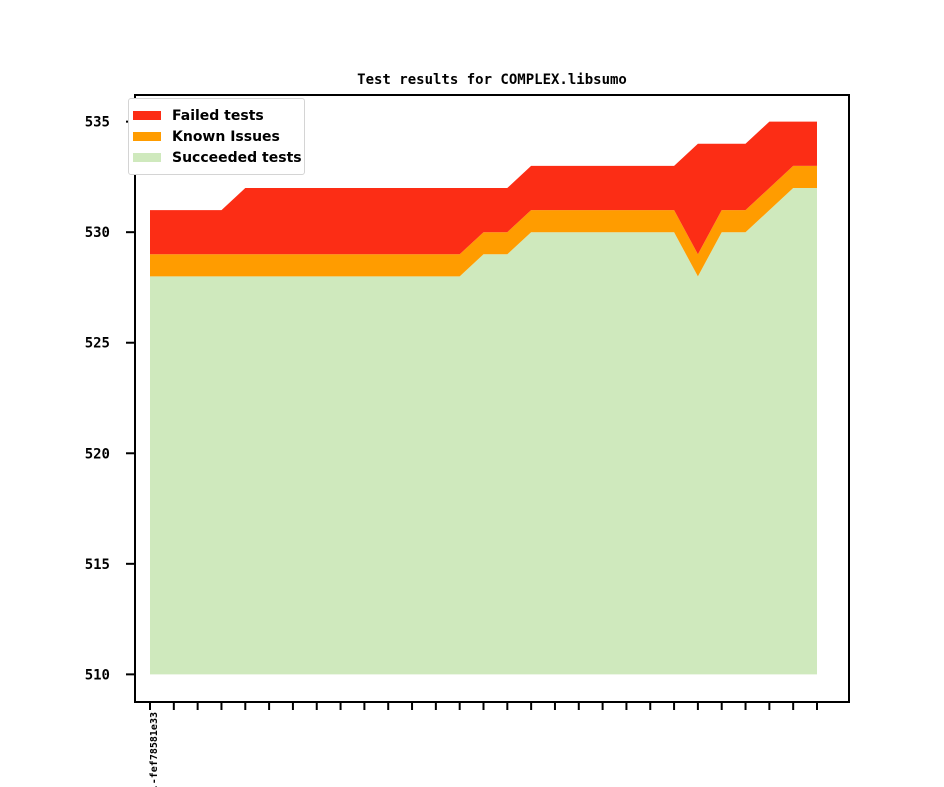 This screenshot has width=944, height=787. Describe the element at coordinates (226, 136) in the screenshot. I see `legend-label-known-issues: Known Issues` at that location.